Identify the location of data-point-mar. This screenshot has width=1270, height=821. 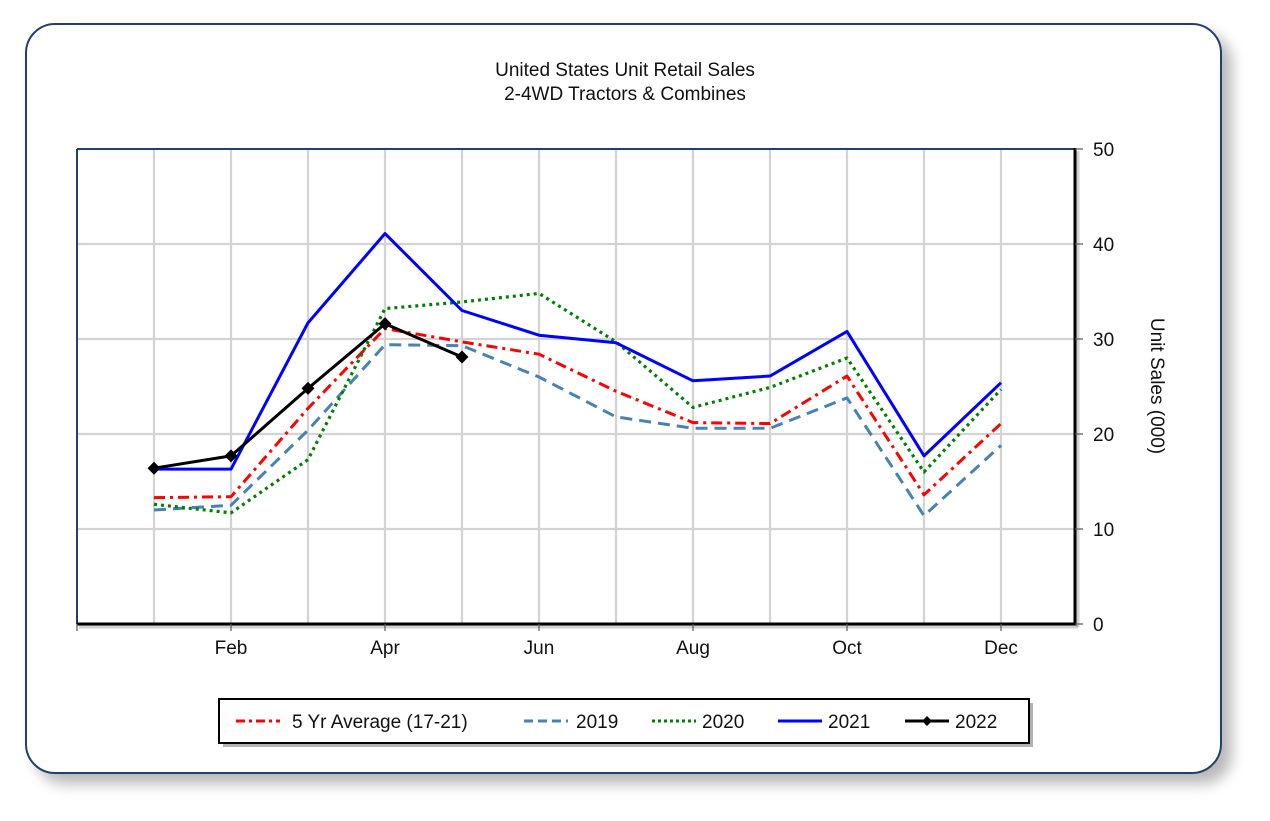
(308, 388).